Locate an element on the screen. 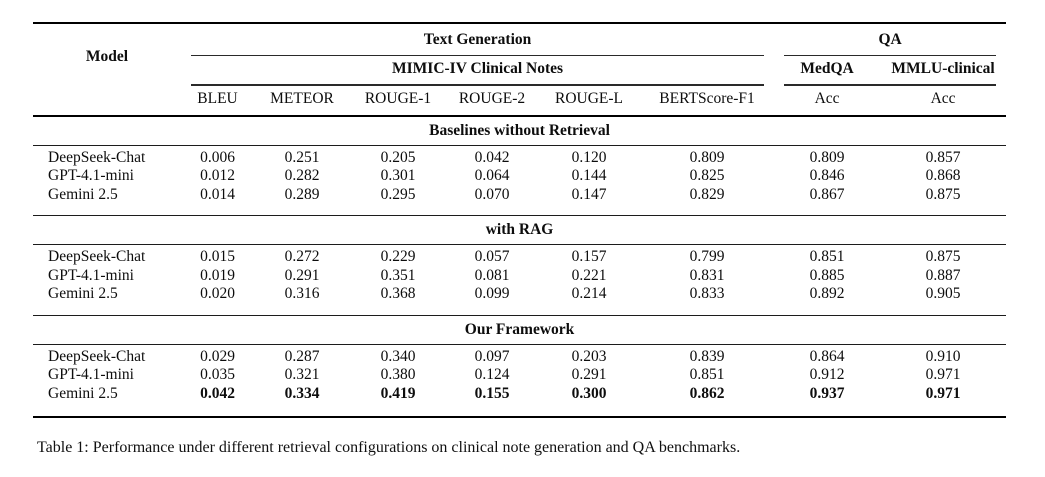  header-medqa: MedQA is located at coordinates (827, 69).